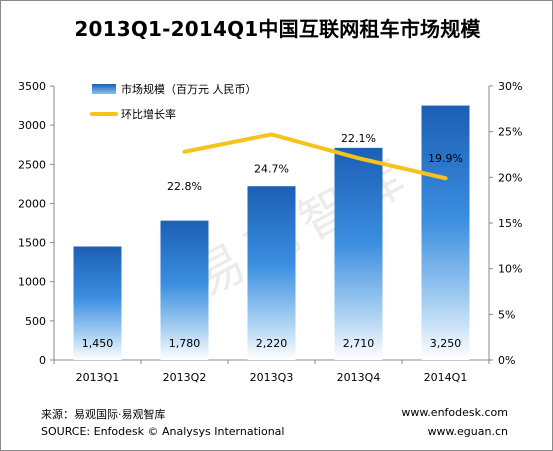 The width and height of the screenshot is (553, 451). Describe the element at coordinates (32, 125) in the screenshot. I see `left-tick-label: 3000` at that location.